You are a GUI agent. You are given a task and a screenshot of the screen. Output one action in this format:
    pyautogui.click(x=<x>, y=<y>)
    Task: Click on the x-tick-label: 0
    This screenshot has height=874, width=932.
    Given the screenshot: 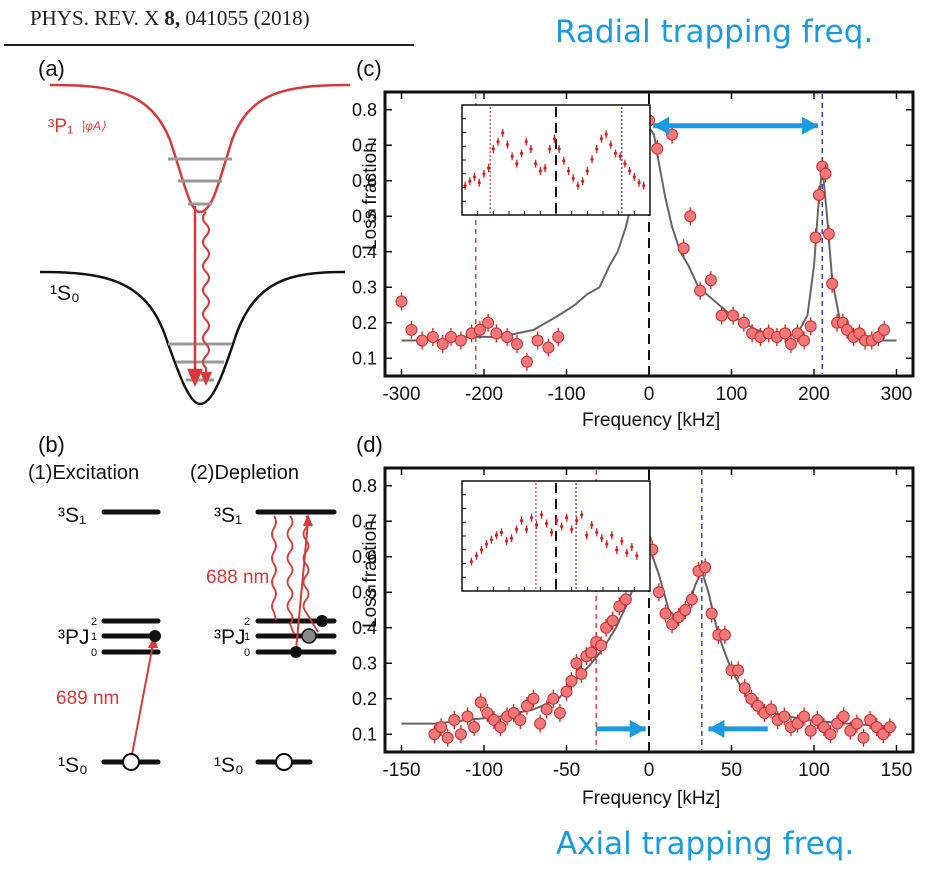 What is the action you would take?
    pyautogui.click(x=649, y=770)
    